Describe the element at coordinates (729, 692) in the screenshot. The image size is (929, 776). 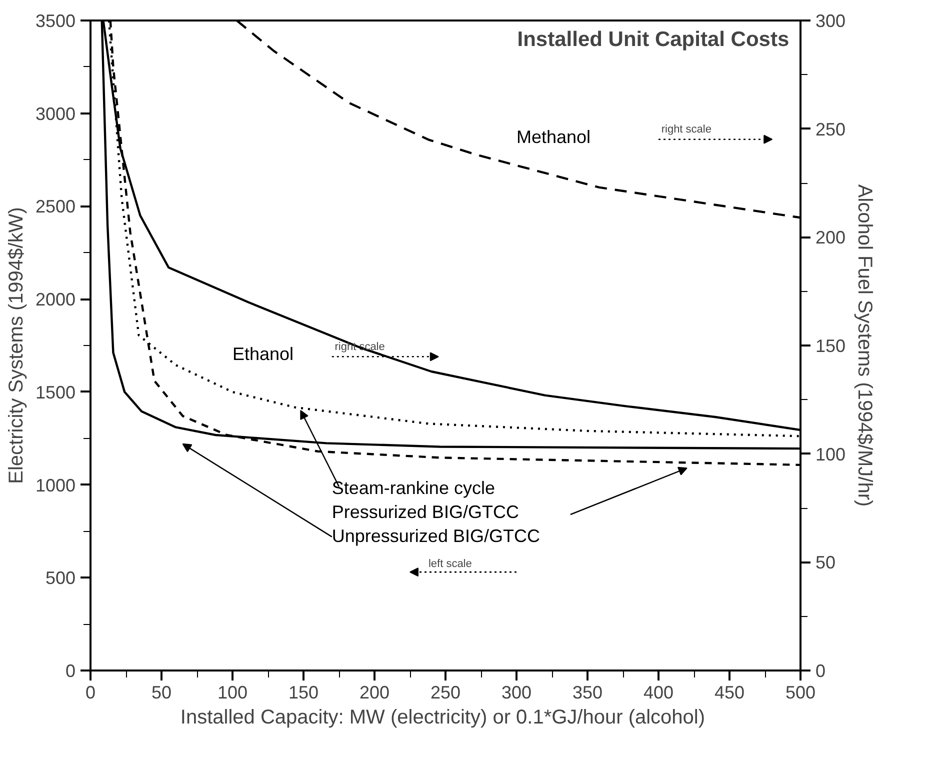
I see `x-tick-label: 450` at that location.